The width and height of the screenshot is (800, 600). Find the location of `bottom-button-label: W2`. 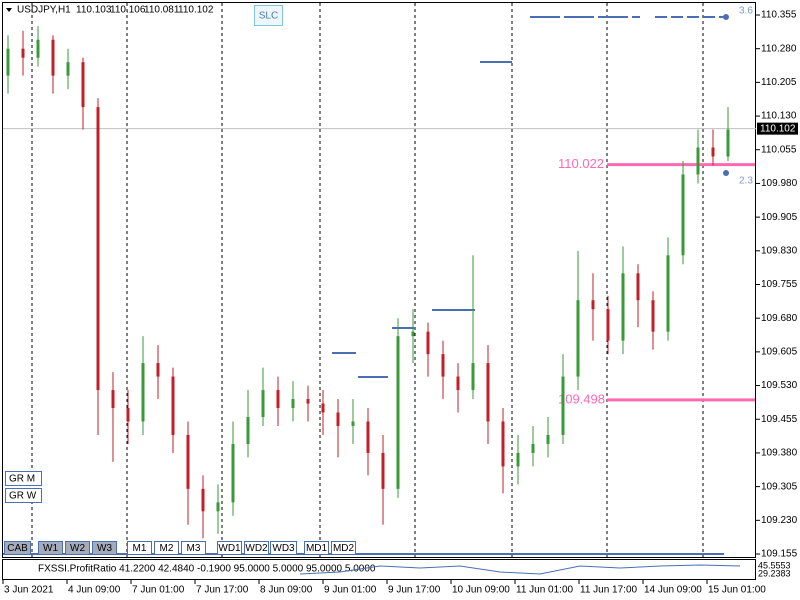

bottom-button-label: W2 is located at coordinates (77, 548).